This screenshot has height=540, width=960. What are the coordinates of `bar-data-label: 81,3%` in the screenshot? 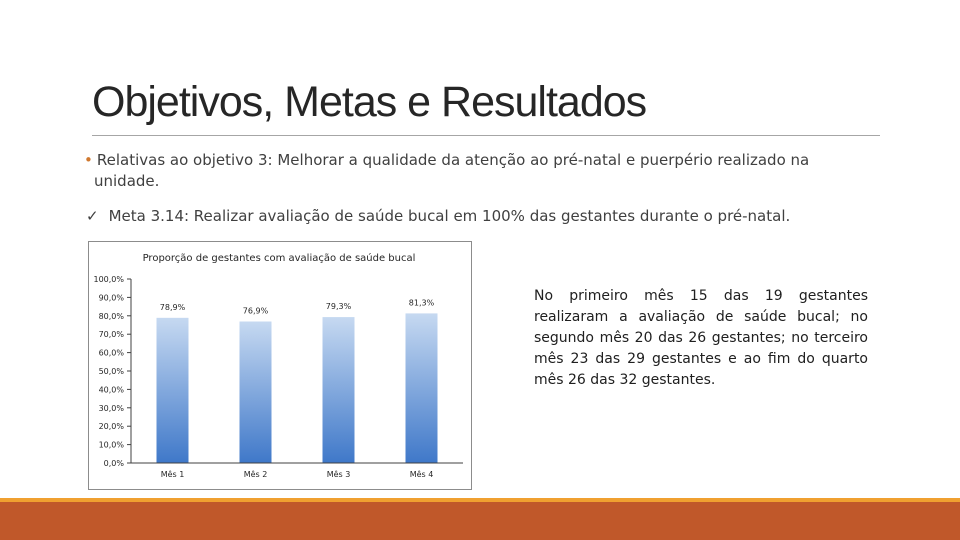 It's located at (422, 302).